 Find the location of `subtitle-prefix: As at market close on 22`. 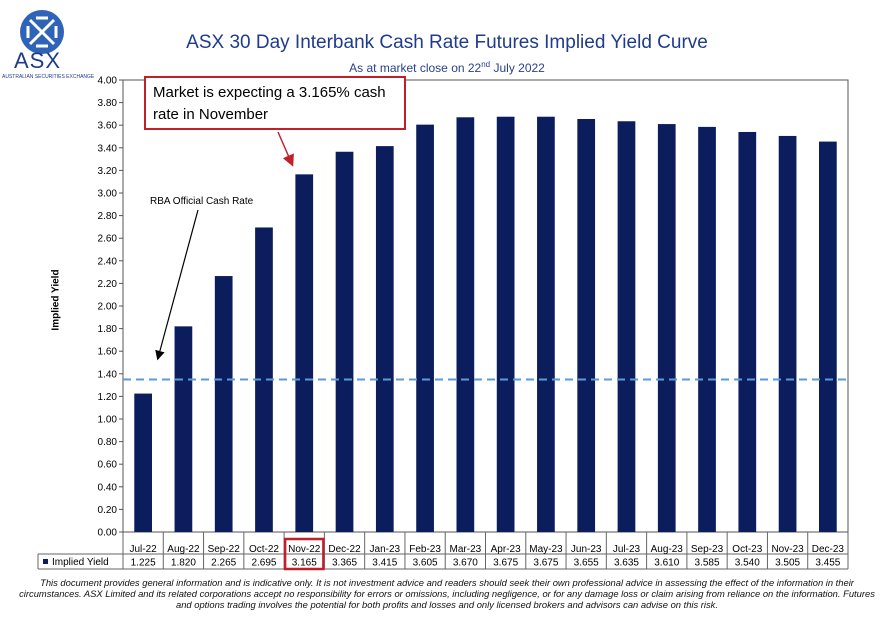

subtitle-prefix: As at market close on 22 is located at coordinates (415, 68).